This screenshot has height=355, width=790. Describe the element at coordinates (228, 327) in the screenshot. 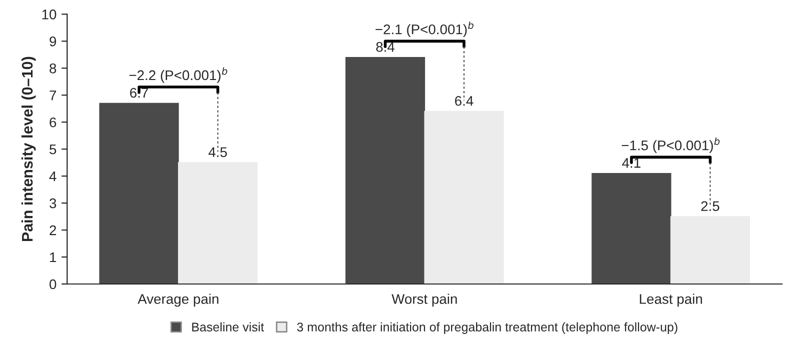

I see `legend-label: Baseline visit` at that location.